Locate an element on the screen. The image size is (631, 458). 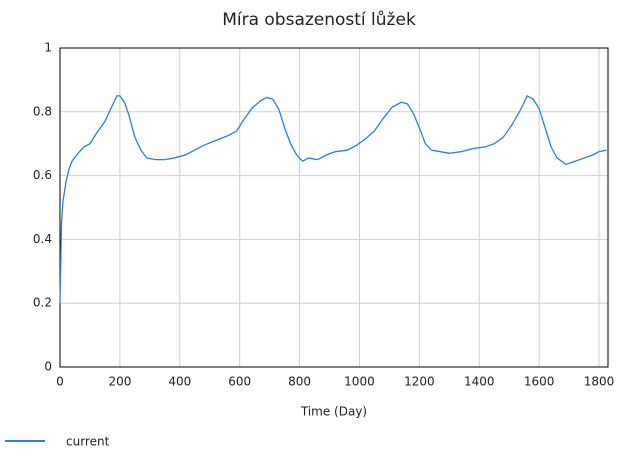
x-tick-label: 1600 is located at coordinates (539, 382).